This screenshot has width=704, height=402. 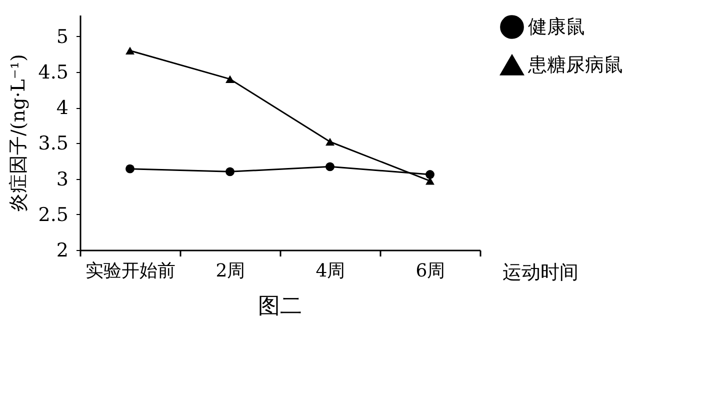 What do you see at coordinates (556, 27) in the screenshot?
I see `legend-label: 健康鼠` at bounding box center [556, 27].